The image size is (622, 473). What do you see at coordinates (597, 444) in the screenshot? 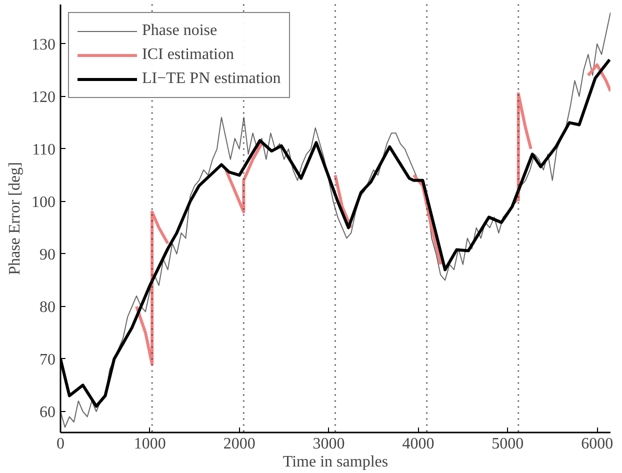
I see `x-tick-label: 6000` at bounding box center [597, 444].